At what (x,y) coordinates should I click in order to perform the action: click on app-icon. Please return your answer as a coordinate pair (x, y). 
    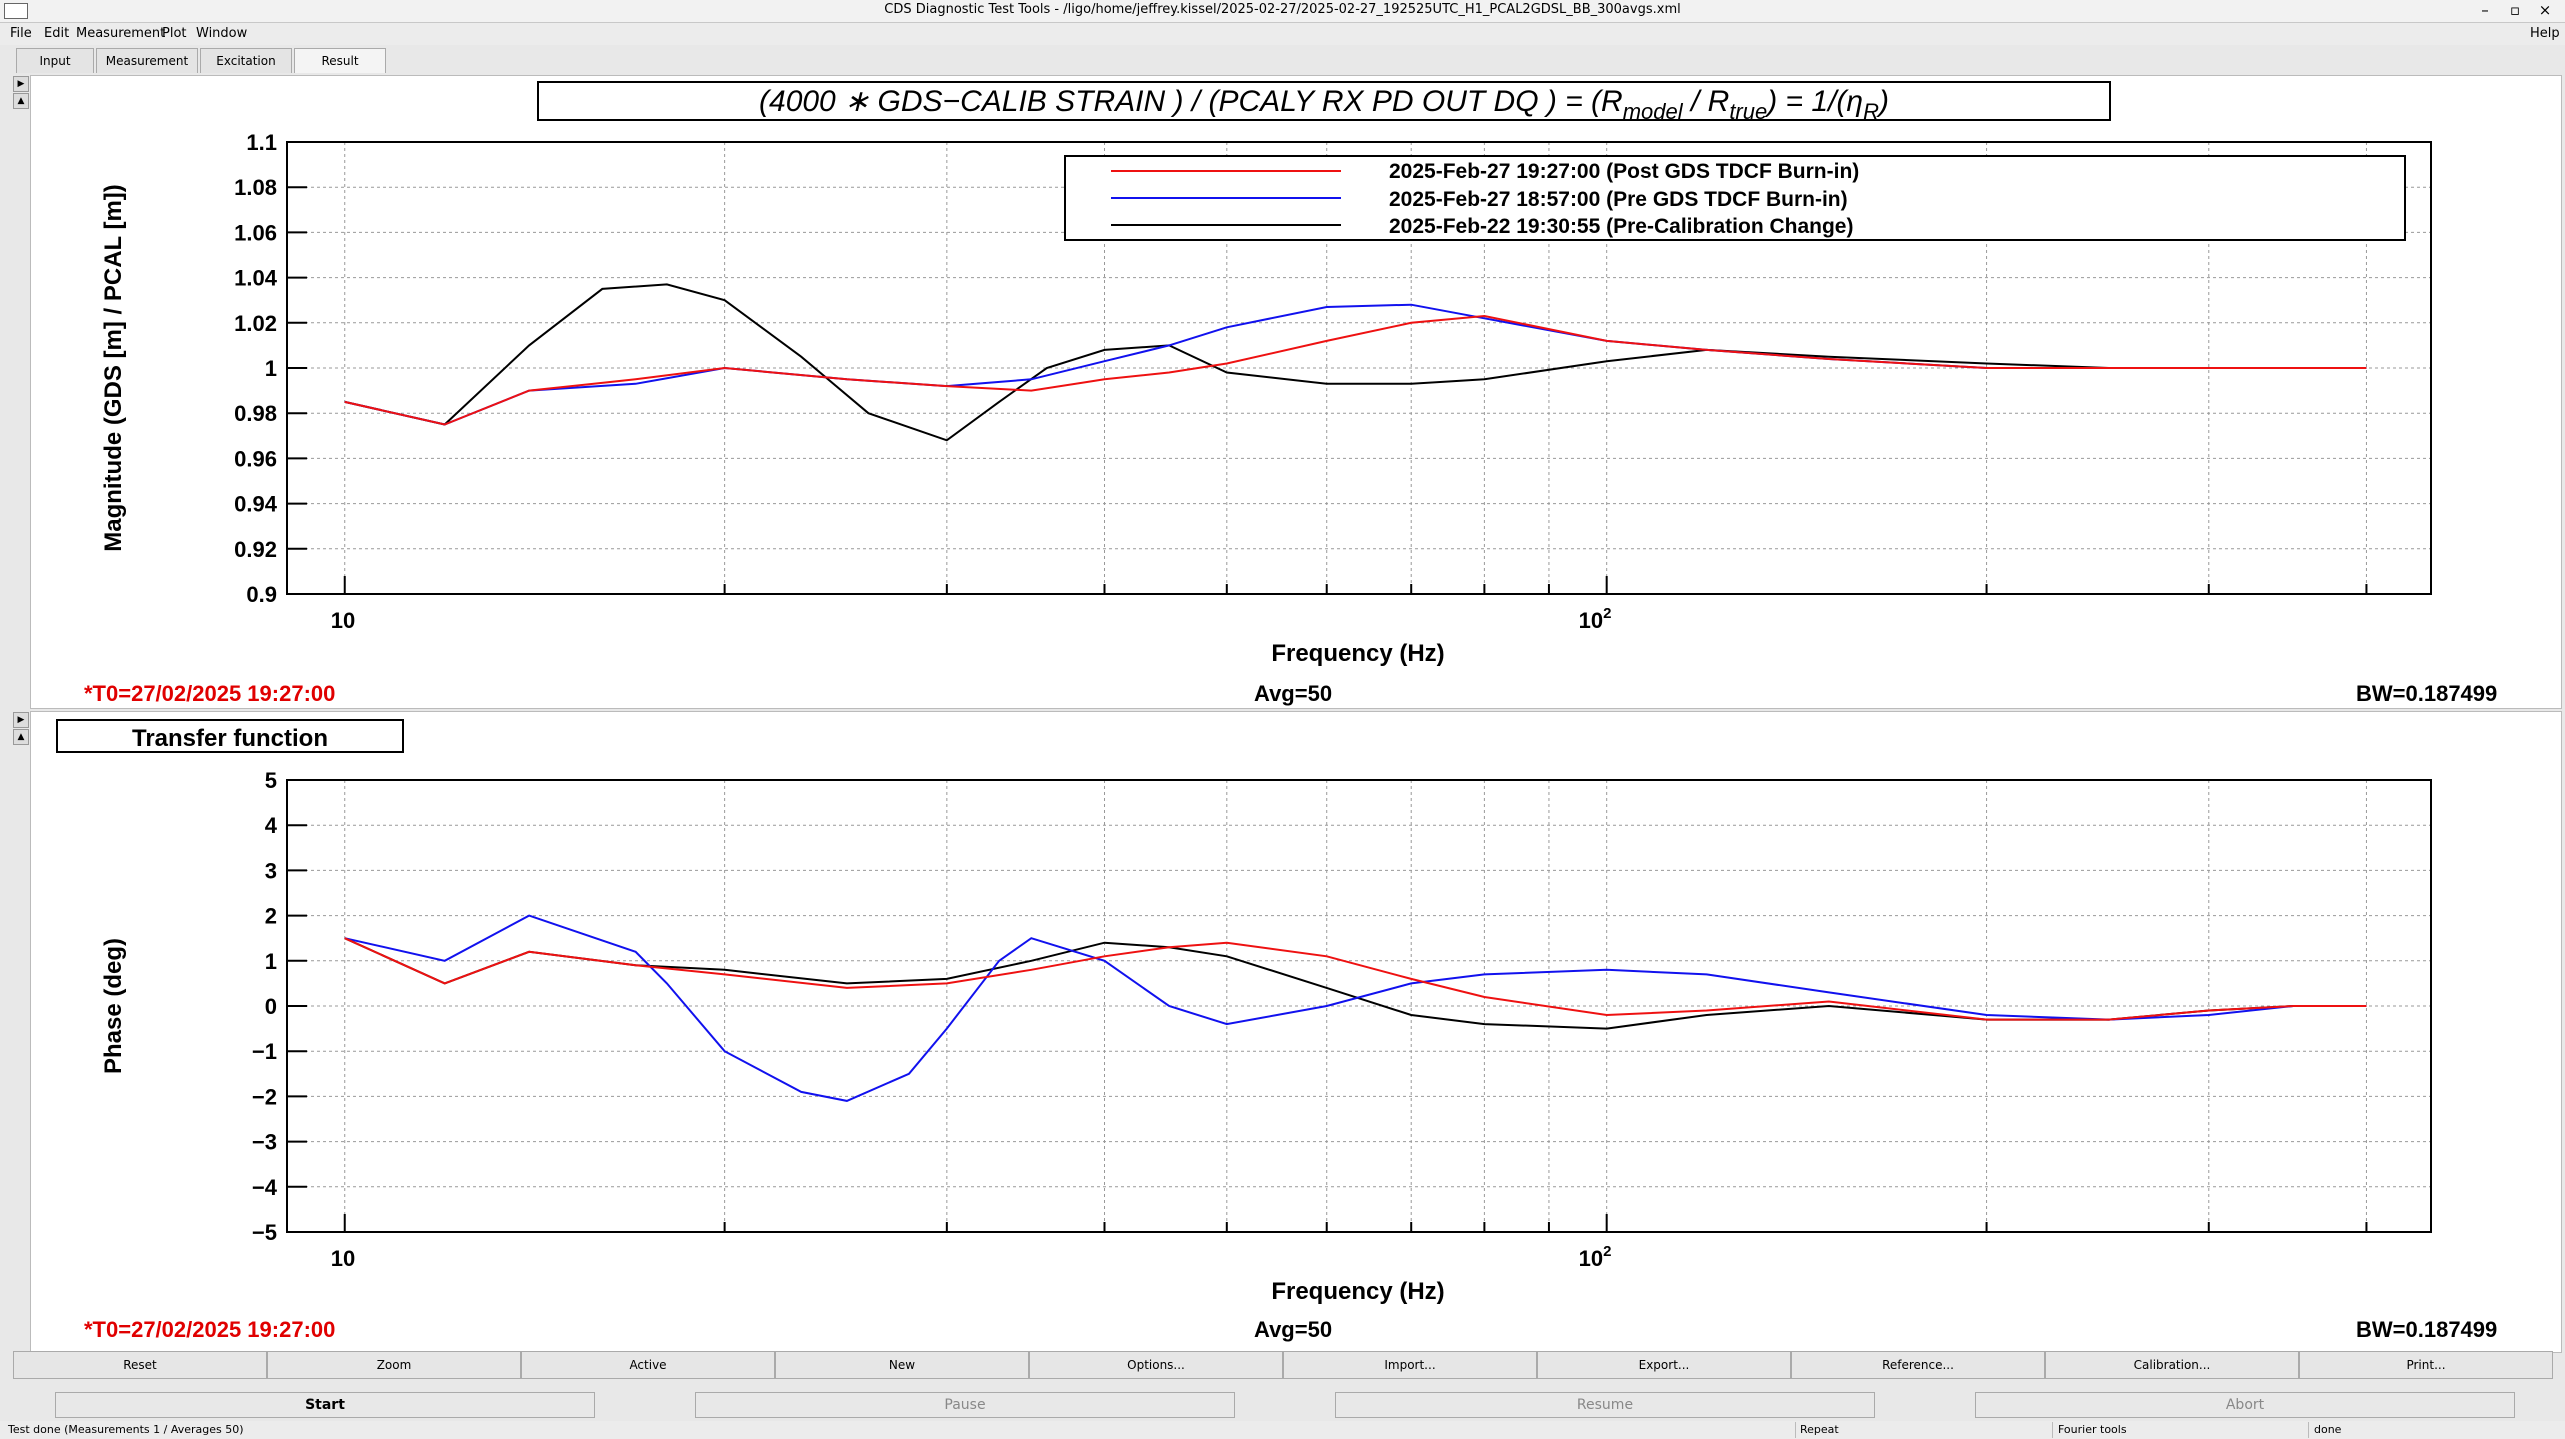
    Looking at the image, I should click on (16, 11).